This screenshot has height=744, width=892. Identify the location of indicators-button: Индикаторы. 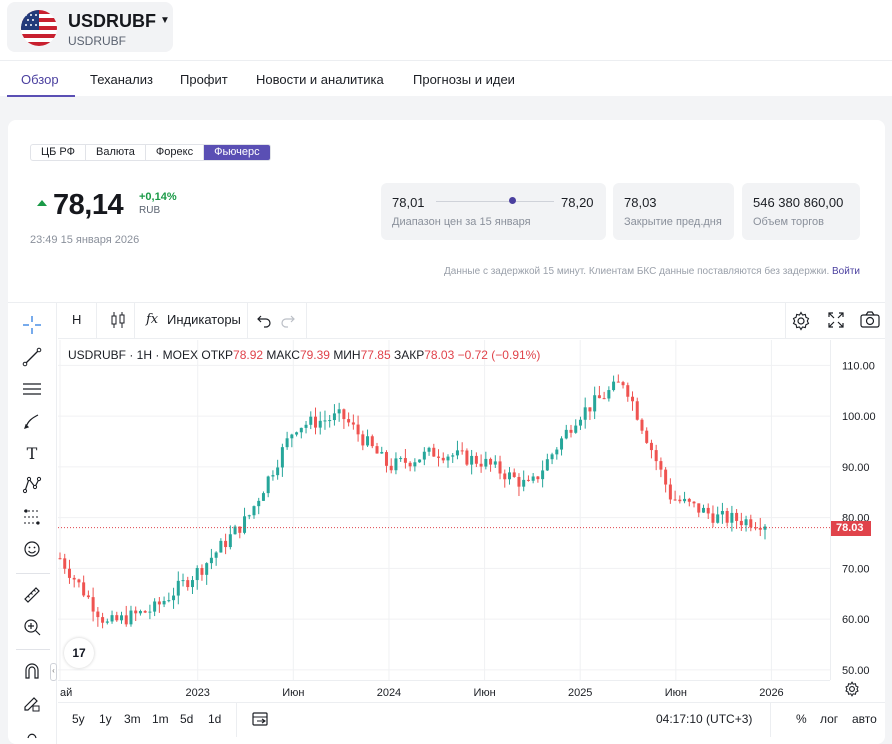
(204, 319).